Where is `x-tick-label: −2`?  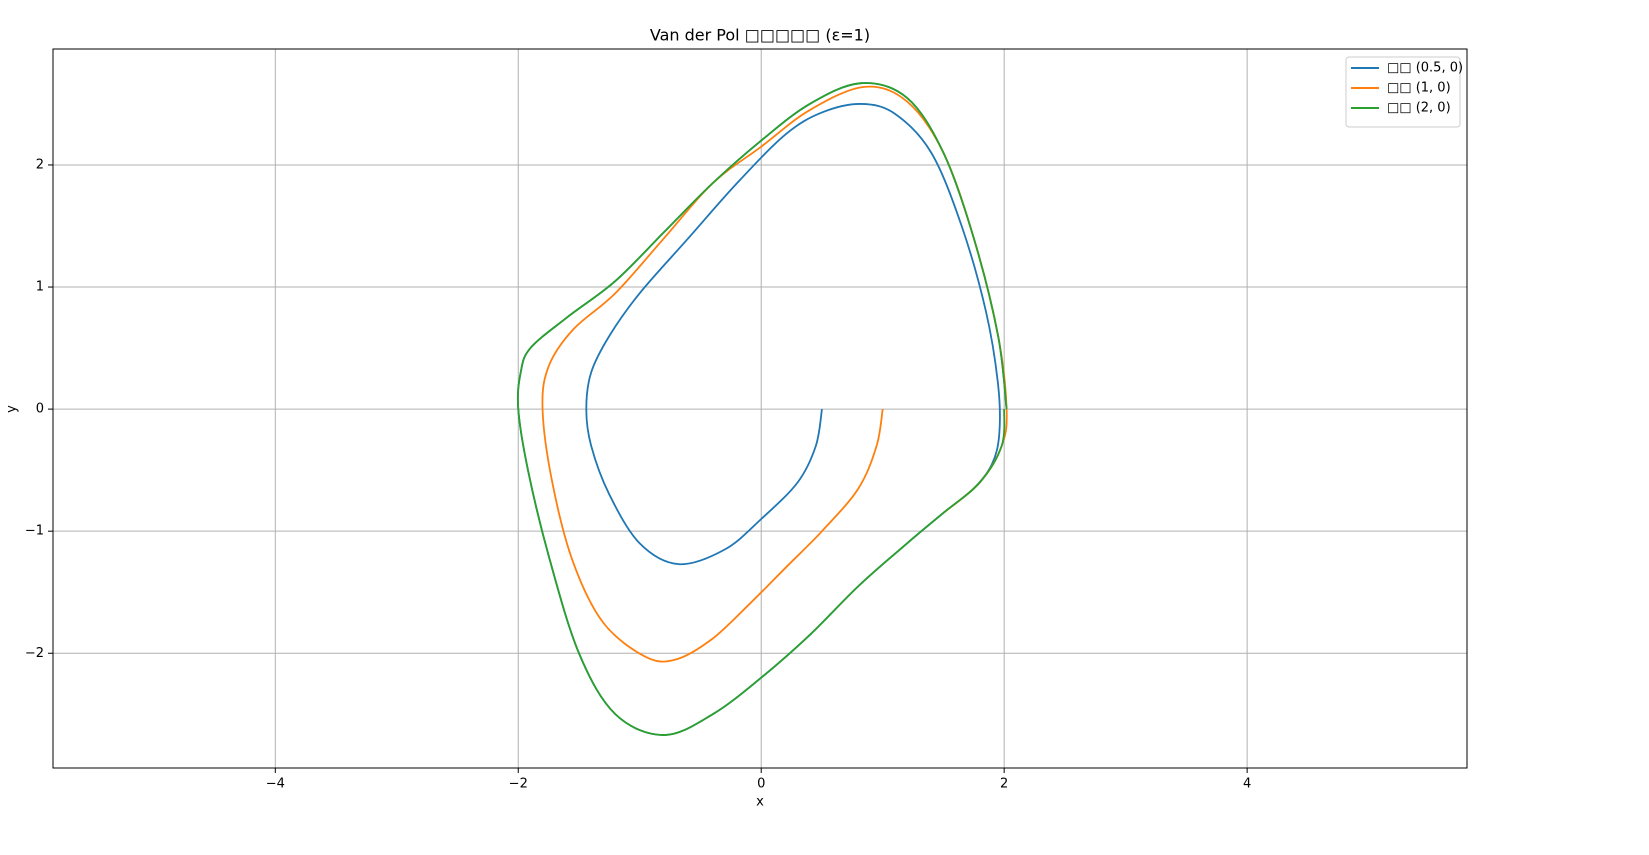 x-tick-label: −2 is located at coordinates (518, 784).